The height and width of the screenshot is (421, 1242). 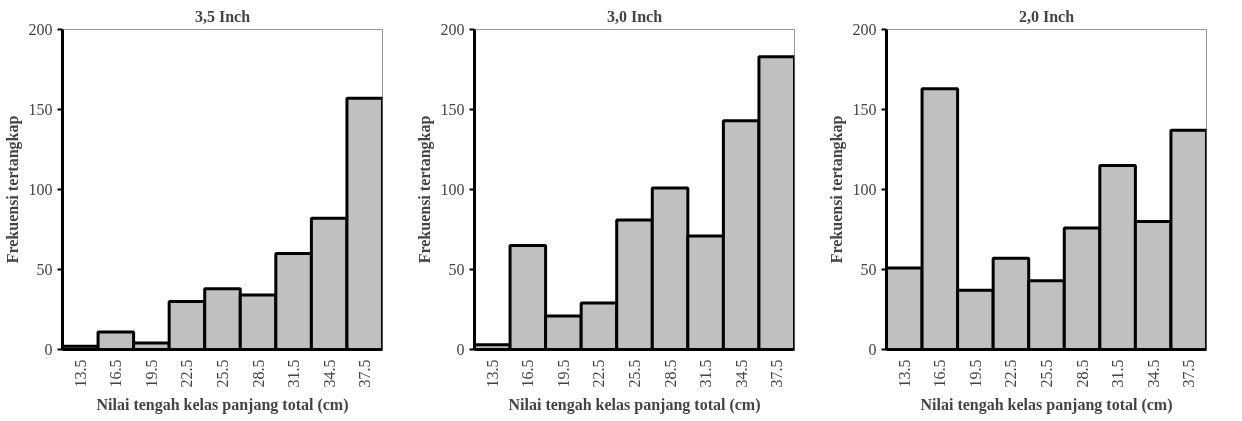 What do you see at coordinates (1046, 16) in the screenshot?
I see `chart-title: 2,0 Inch` at bounding box center [1046, 16].